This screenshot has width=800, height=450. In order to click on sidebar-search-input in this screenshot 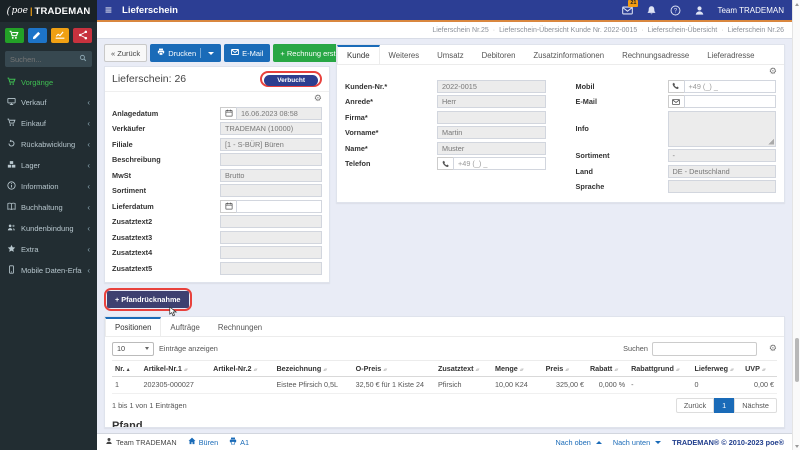, I will do `click(44, 59)`.